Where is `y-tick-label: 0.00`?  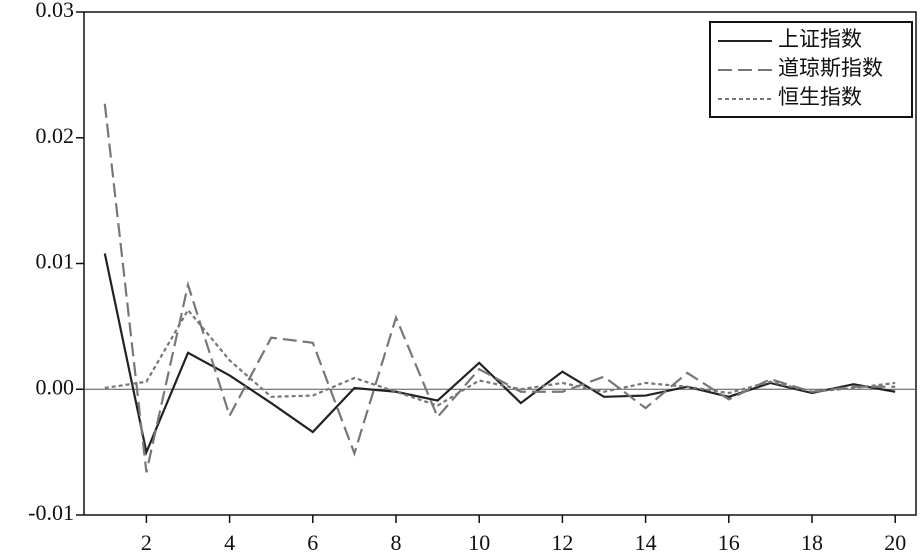
y-tick-label: 0.00 is located at coordinates (55, 386).